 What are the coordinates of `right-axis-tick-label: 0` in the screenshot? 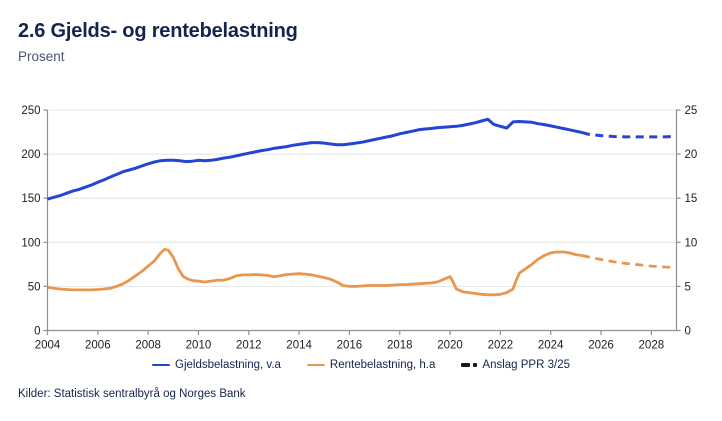 It's located at (688, 332).